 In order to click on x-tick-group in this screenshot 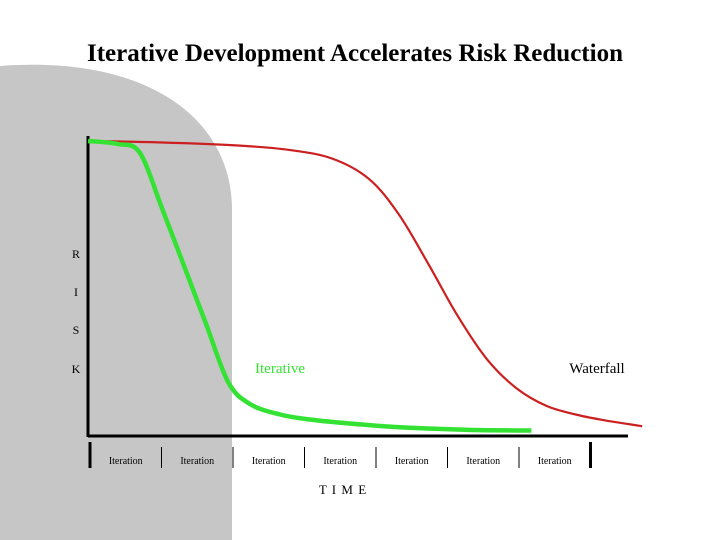, I will do `click(340, 455)`.